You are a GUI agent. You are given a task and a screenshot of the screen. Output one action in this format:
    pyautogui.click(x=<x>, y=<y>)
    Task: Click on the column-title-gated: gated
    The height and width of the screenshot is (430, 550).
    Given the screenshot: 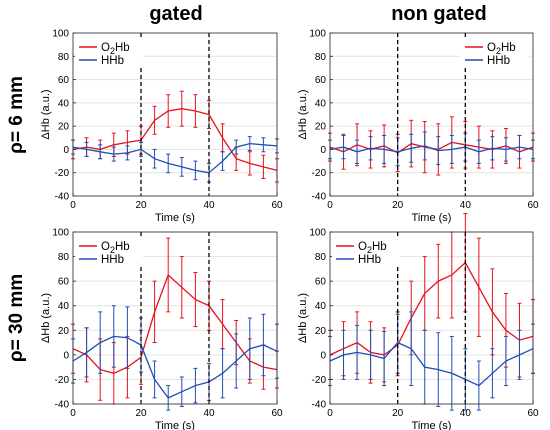 What is the action you would take?
    pyautogui.click(x=175, y=14)
    